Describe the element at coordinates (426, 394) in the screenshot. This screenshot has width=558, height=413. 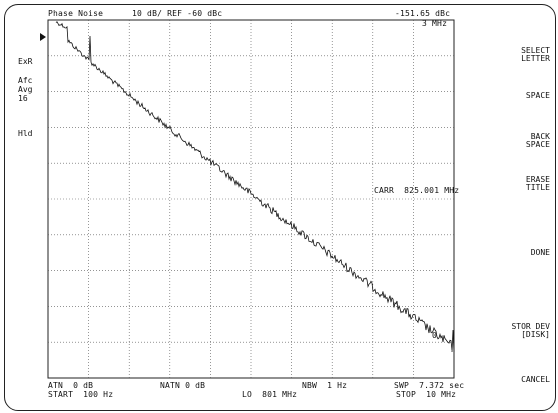
I see `stop-freq-label: STOP 10 MHz` at that location.